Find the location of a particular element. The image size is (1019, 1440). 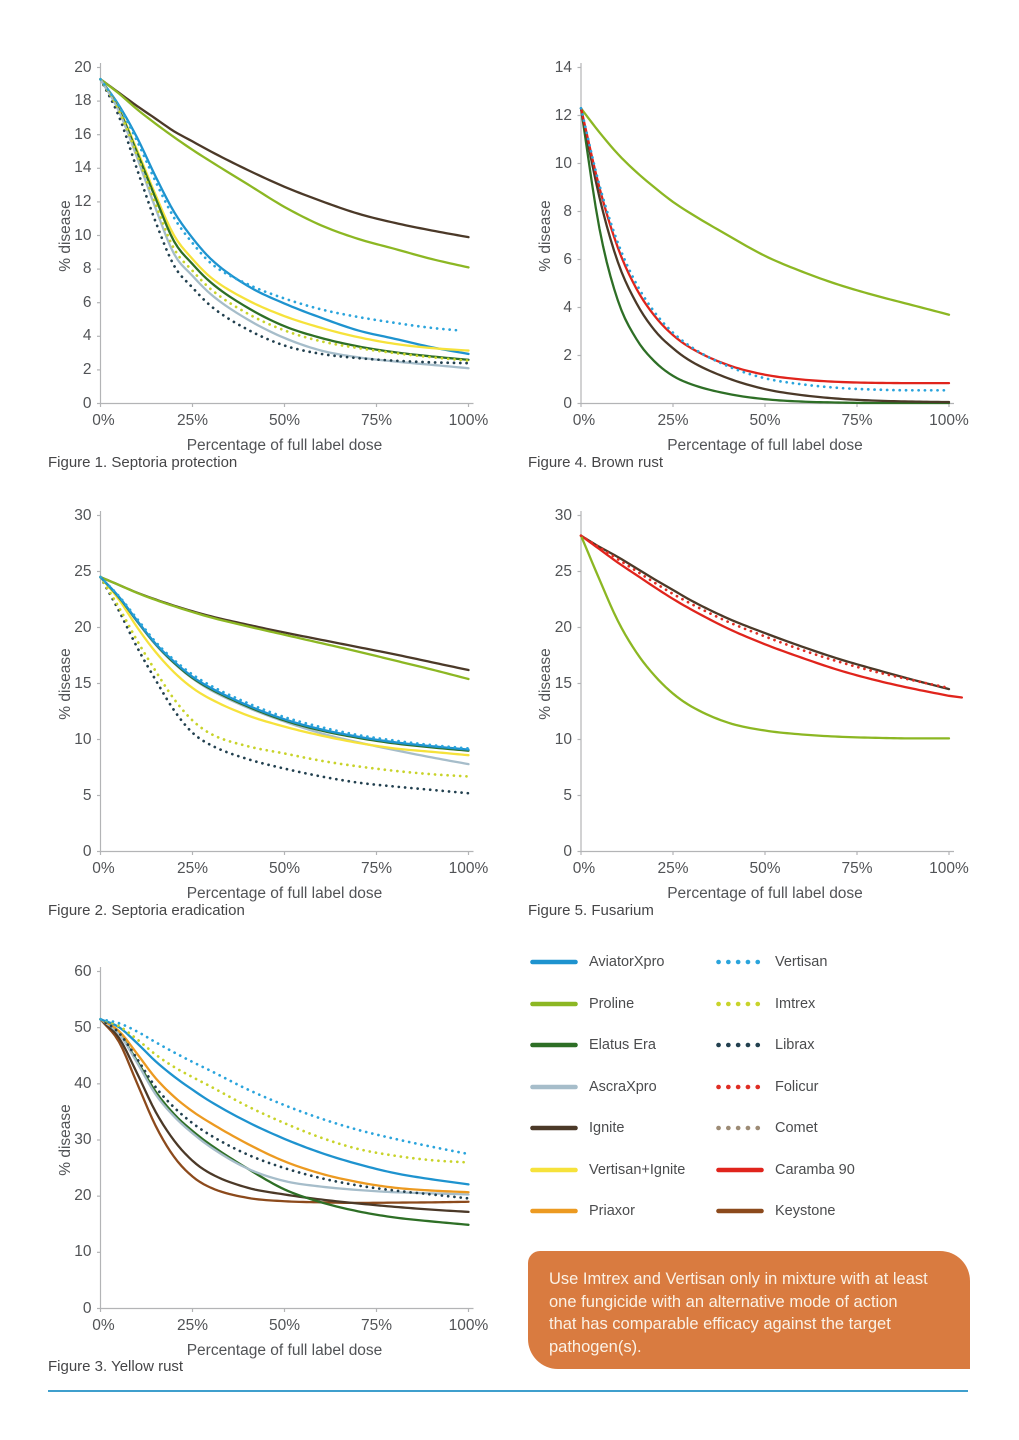

fig1-series-librax is located at coordinates (284, 221).